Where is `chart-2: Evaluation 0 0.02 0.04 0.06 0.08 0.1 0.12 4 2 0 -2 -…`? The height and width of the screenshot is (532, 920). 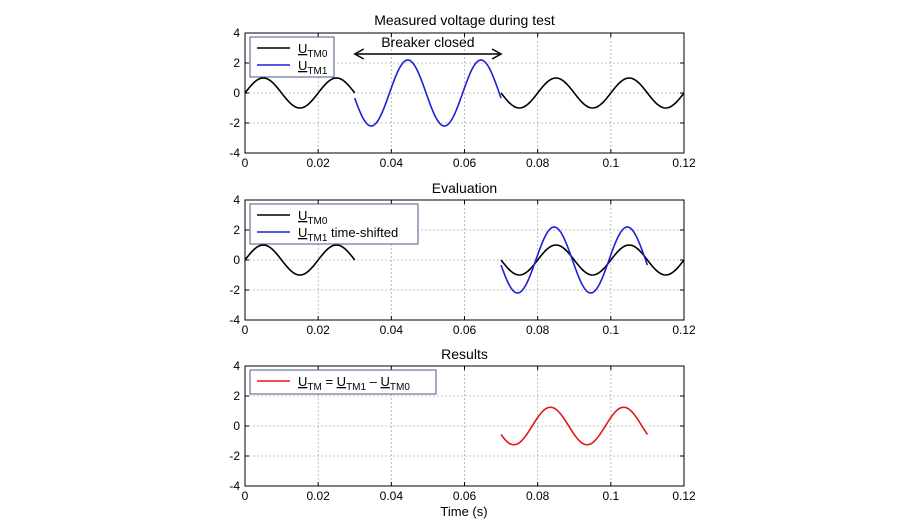 chart-2: Evaluation 0 0.02 0.04 0.06 0.08 0.1 0.12 4 2 0 -2 -… is located at coordinates (462, 258).